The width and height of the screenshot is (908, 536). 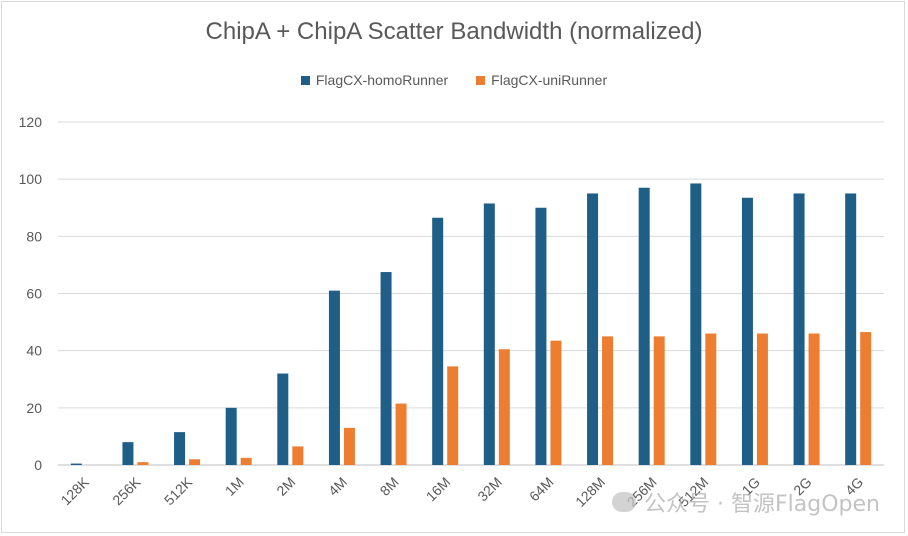 What do you see at coordinates (489, 489) in the screenshot?
I see `x-tick-label: 32M` at bounding box center [489, 489].